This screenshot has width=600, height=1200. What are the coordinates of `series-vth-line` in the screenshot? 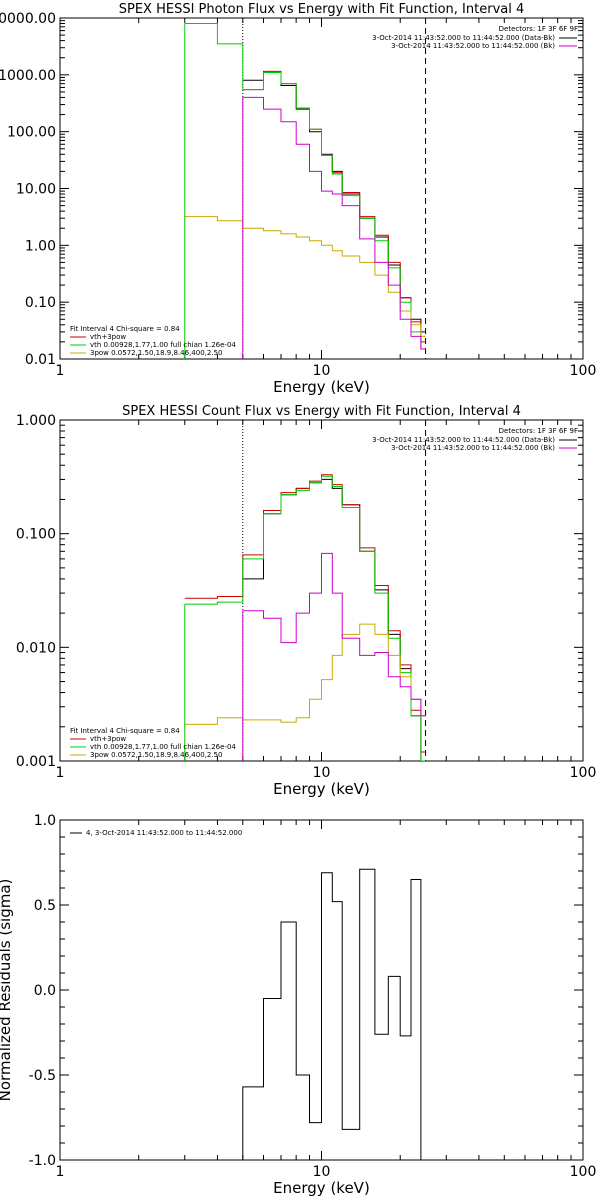 It's located at (305, 186).